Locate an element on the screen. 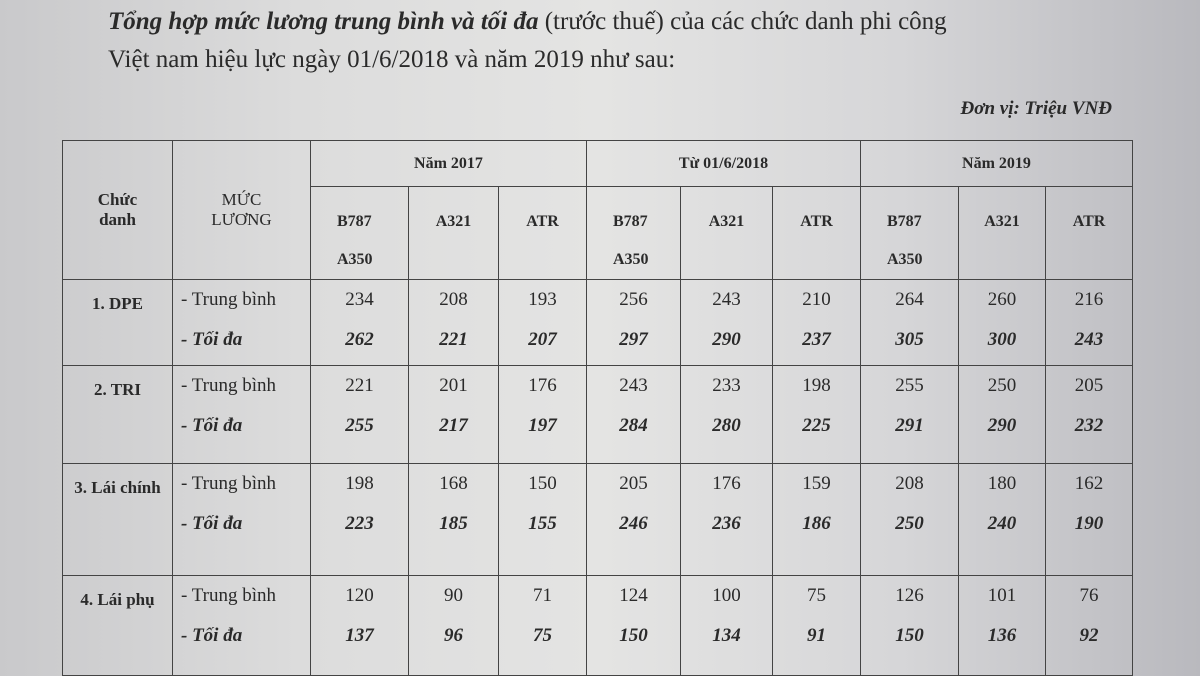 The width and height of the screenshot is (1200, 676). max-value: 155 is located at coordinates (542, 523).